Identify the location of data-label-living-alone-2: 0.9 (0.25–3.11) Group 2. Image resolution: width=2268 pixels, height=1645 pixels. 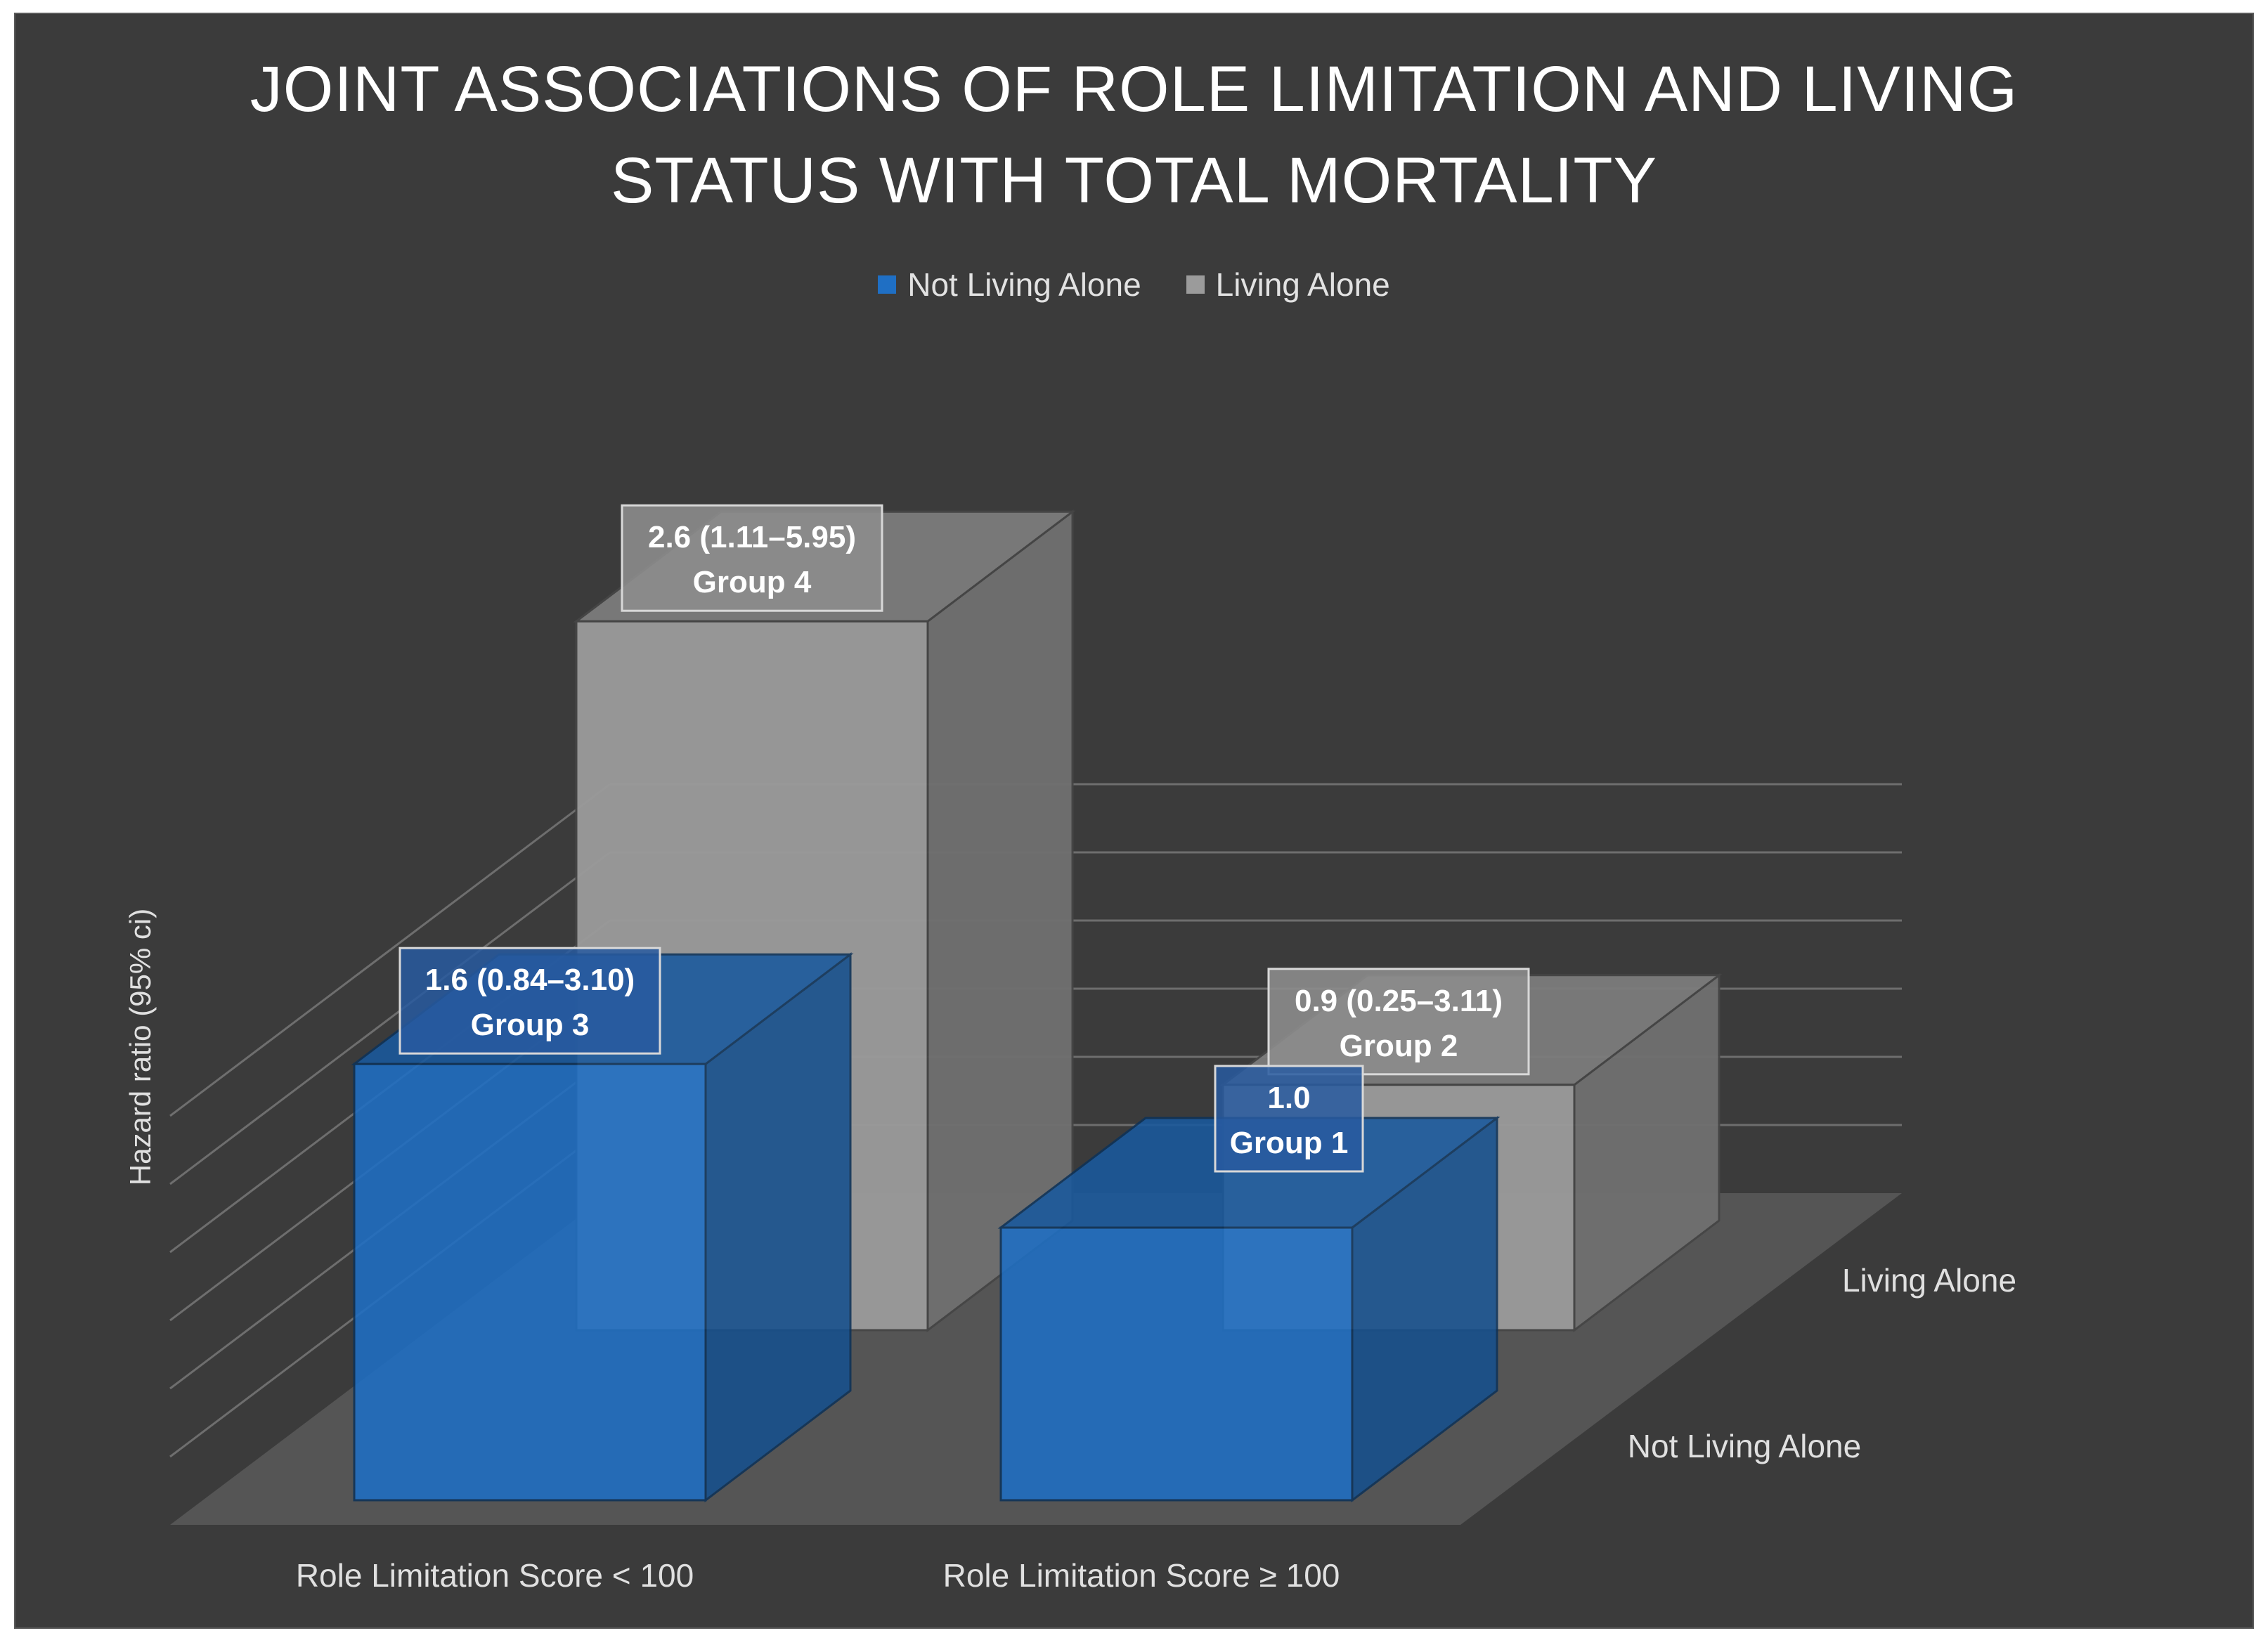
(1398, 1022).